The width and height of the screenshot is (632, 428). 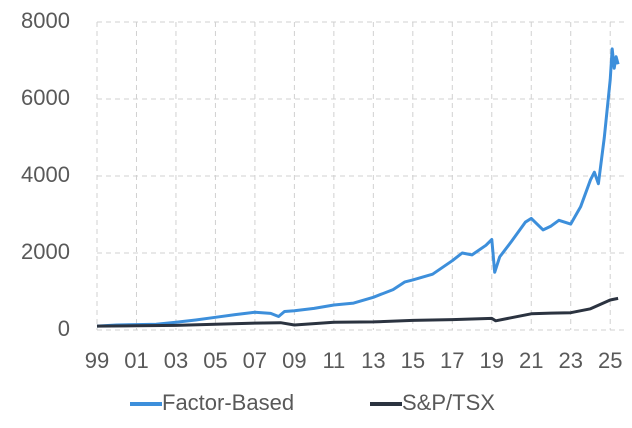 What do you see at coordinates (215, 360) in the screenshot?
I see `x-tick-label: 05` at bounding box center [215, 360].